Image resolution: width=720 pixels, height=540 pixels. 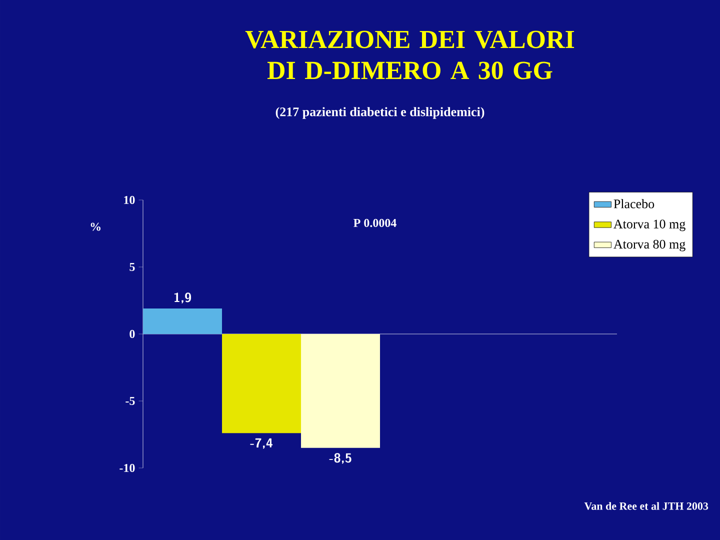 I want to click on chart-subtitle: (217 pazienti diabetici e dislipidemici), so click(x=380, y=113).